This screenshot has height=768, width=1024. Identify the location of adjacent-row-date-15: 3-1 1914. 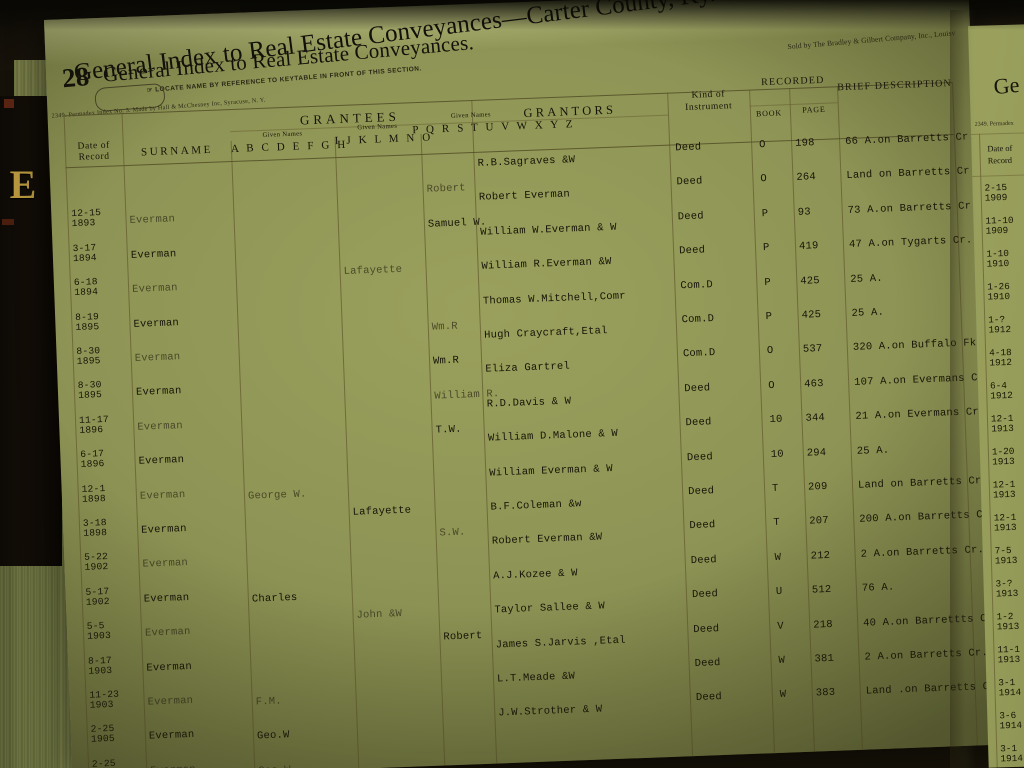
(1010, 687).